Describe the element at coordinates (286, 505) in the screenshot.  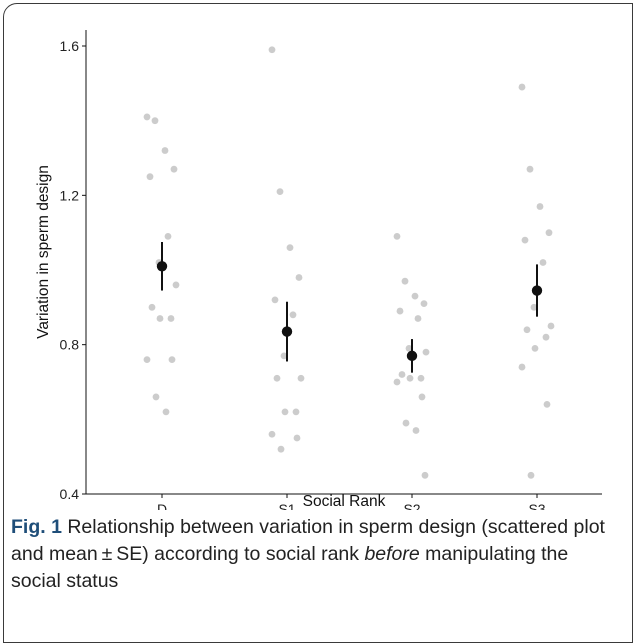
I see `x-tick-label: S1` at that location.